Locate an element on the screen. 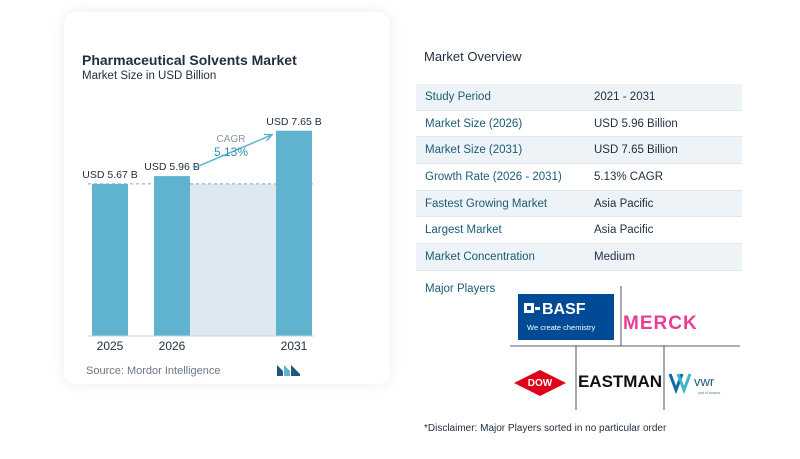 This screenshot has height=459, width=800. overview-row: Growth Rate (2026 - 2031) 5.13% CAGR is located at coordinates (579, 177).